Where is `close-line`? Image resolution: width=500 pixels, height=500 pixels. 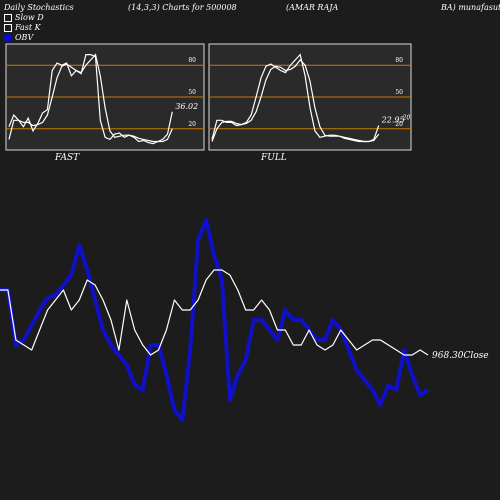 close-line is located at coordinates (214, 312).